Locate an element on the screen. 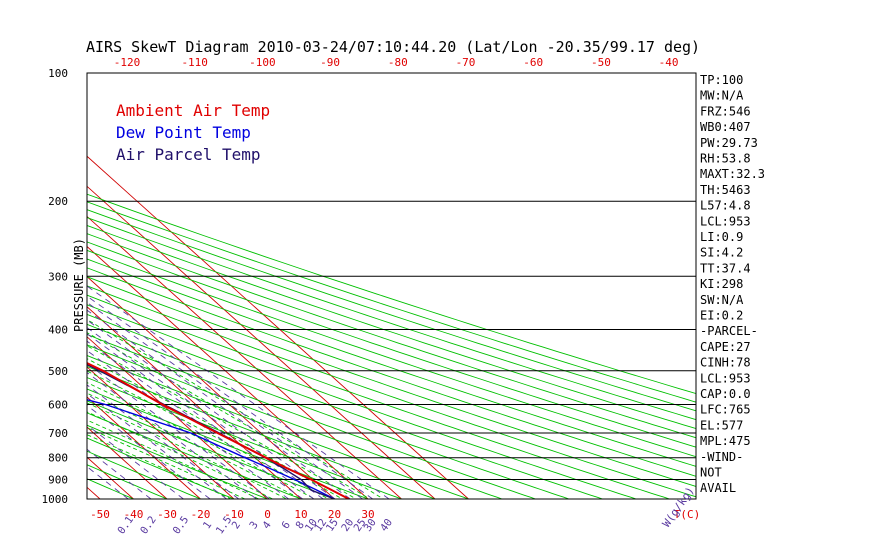 The image size is (870, 560). series-lines is located at coordinates (218, 430).